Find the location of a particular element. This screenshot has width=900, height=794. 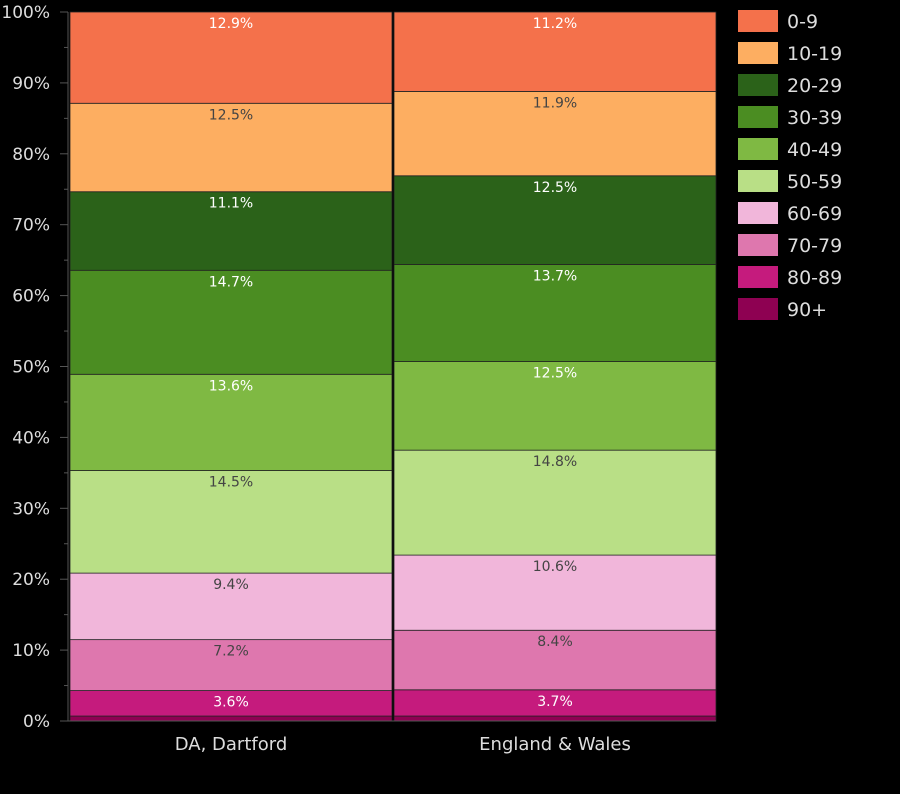

y-tick-label: 40% is located at coordinates (31, 438).